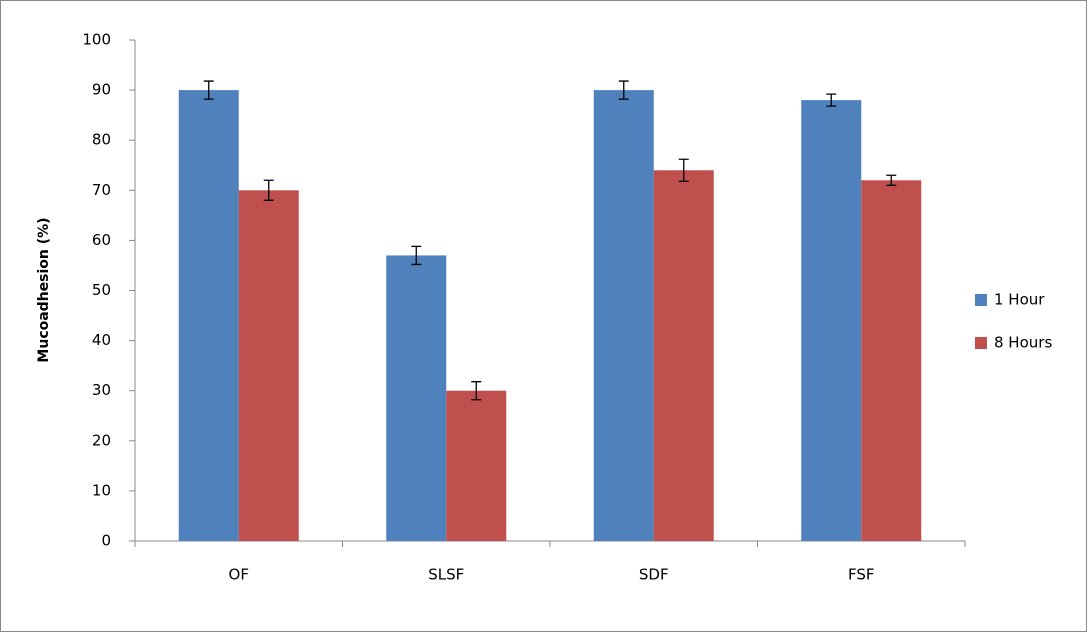  What do you see at coordinates (106, 541) in the screenshot?
I see `y-tick-label: 0` at bounding box center [106, 541].